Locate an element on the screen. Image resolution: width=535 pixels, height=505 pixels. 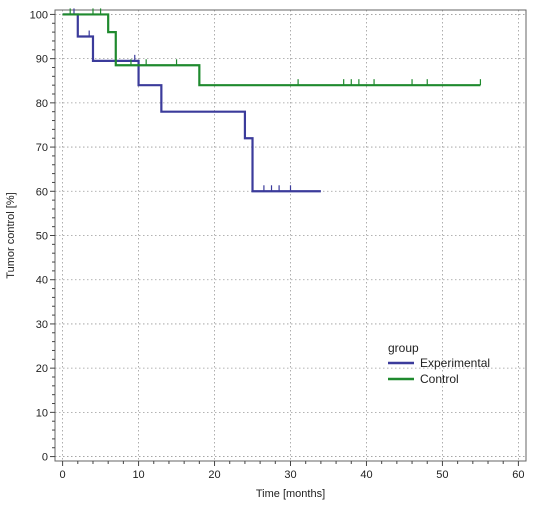
x-tick-label: 30 is located at coordinates (290, 475).